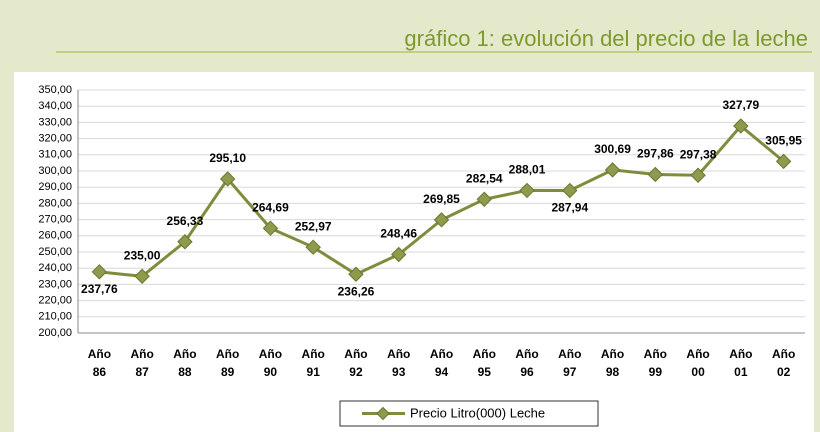  I want to click on x-tick-label: 89, so click(228, 372).